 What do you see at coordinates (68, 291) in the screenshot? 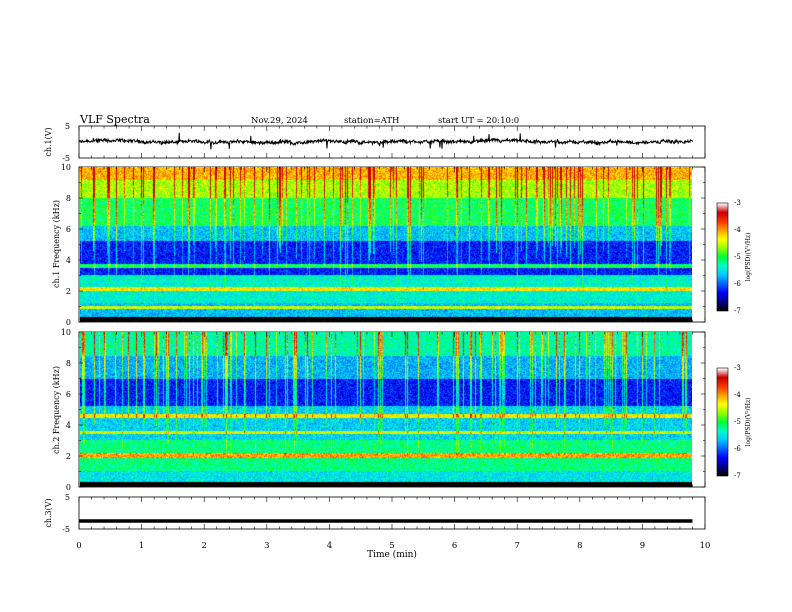
I see `ch1-freq-tick-2: 2` at bounding box center [68, 291].